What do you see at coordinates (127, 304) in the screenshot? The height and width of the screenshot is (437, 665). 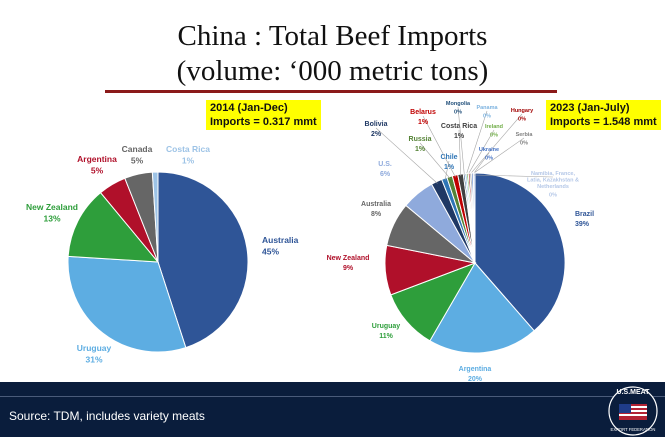 I see `pie-slice-uruguay` at bounding box center [127, 304].